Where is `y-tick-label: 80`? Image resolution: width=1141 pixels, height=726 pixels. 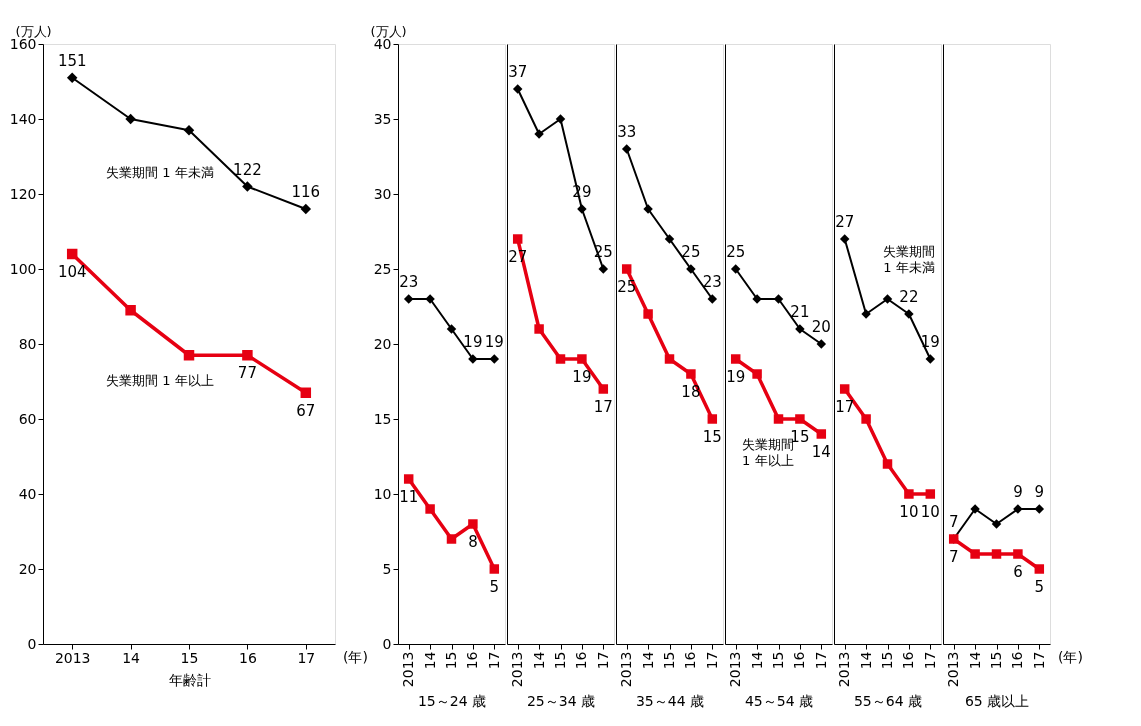
y-tick-label: 80 is located at coordinates (27, 343).